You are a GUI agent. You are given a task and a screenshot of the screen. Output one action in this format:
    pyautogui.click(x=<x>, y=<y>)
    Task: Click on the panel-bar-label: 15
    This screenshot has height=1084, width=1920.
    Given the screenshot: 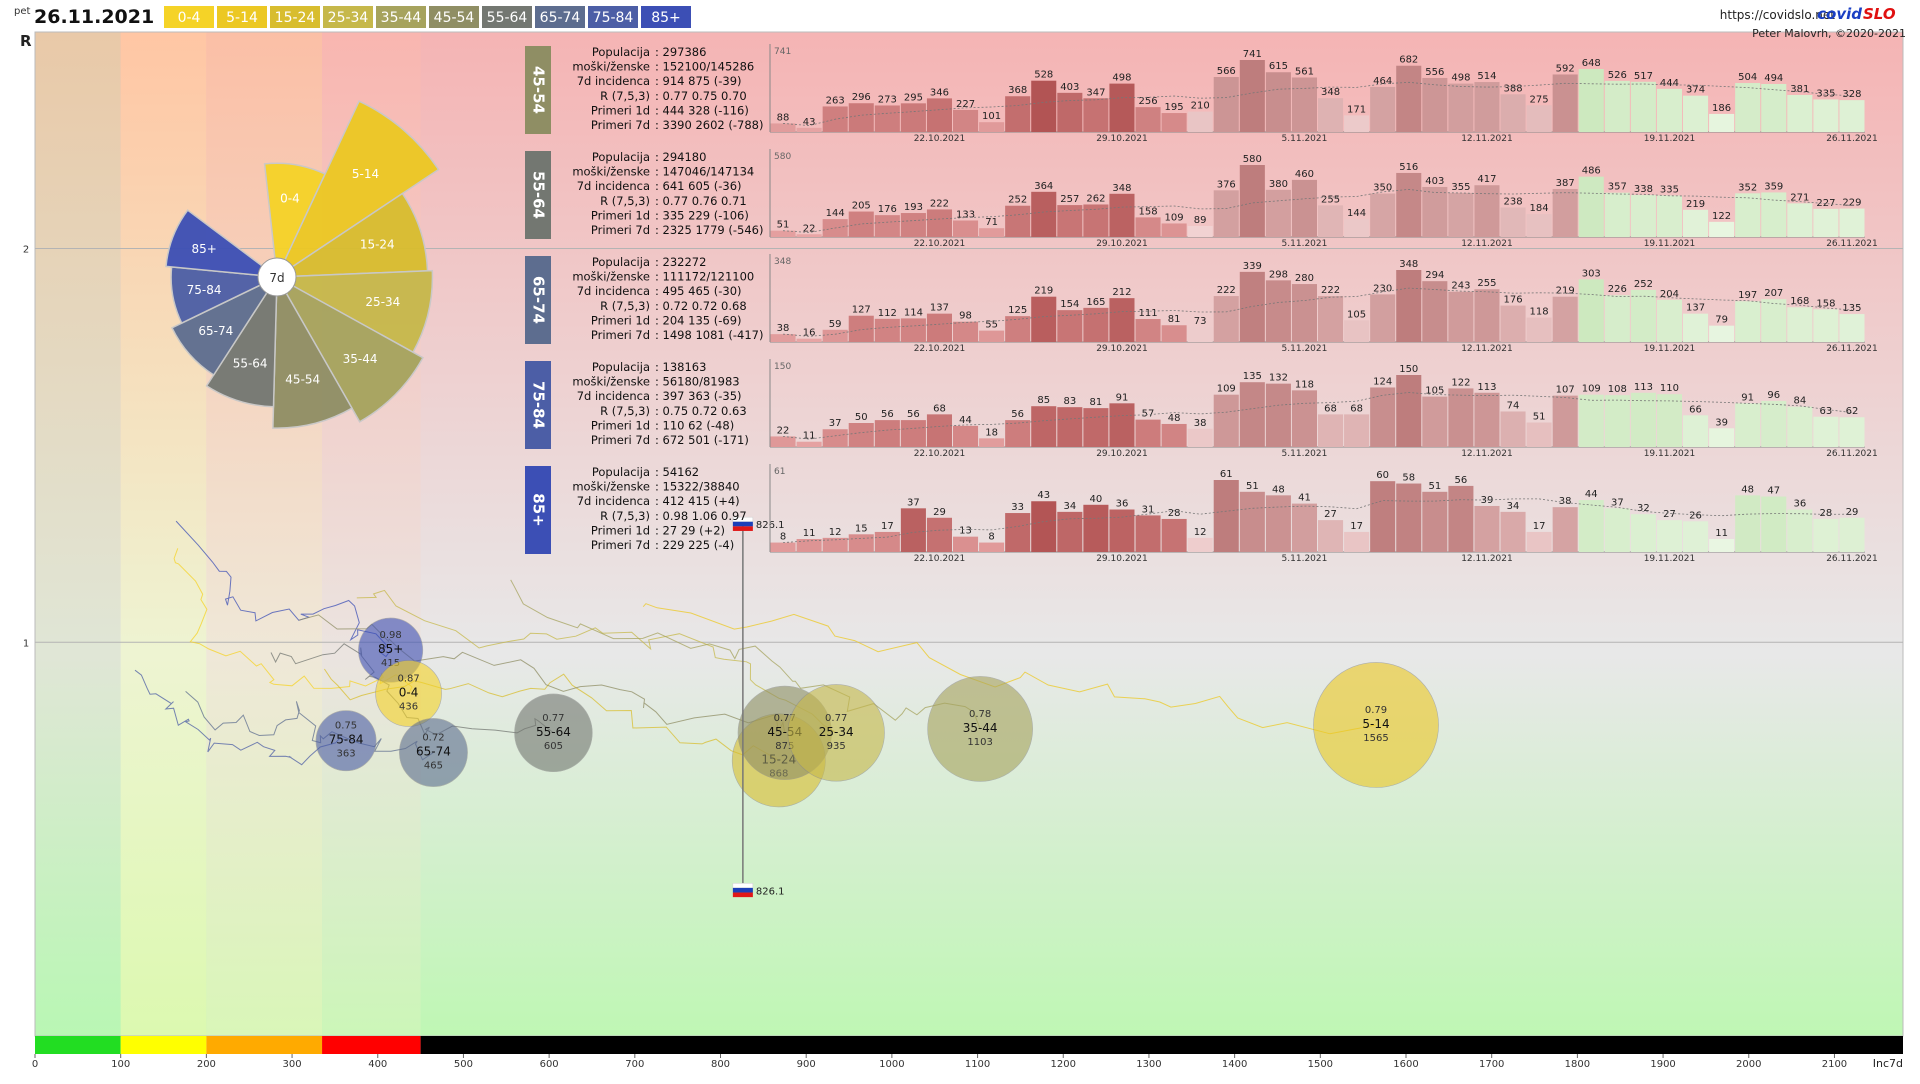 What is the action you would take?
    pyautogui.click(x=861, y=528)
    